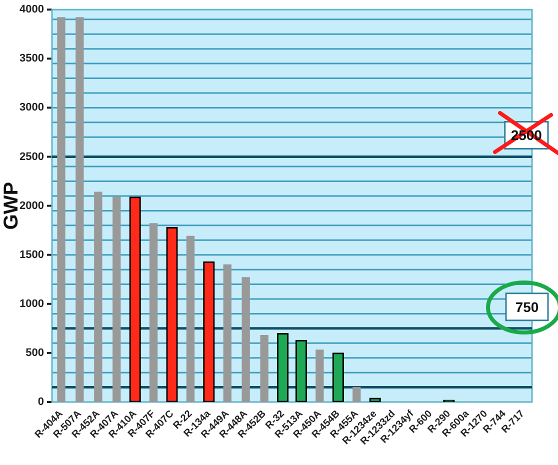 This screenshot has width=558, height=465. What do you see at coordinates (41, 402) in the screenshot?
I see `y-tick-label: 0` at bounding box center [41, 402].